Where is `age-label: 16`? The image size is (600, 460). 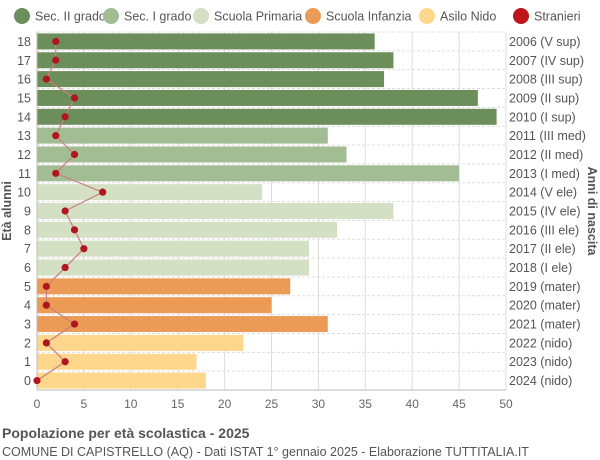 age-label: 16 is located at coordinates (24, 80).